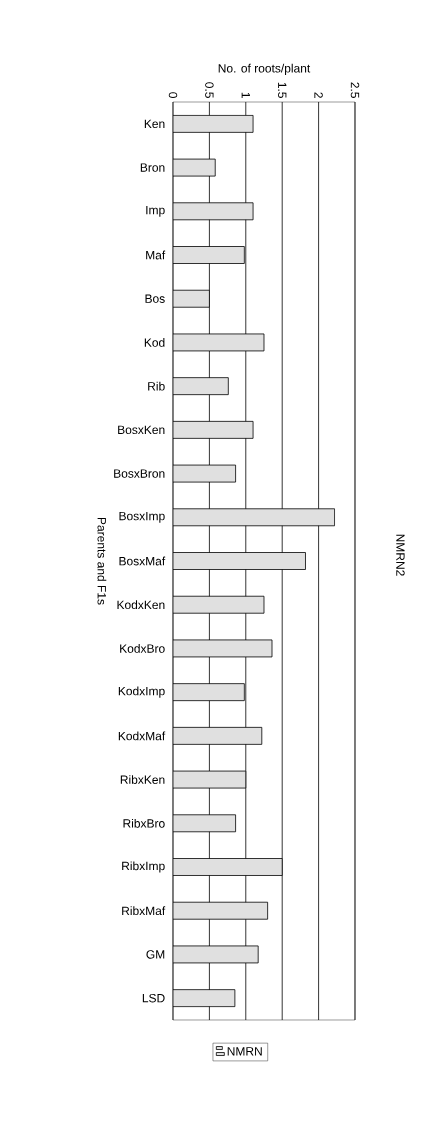 The height and width of the screenshot is (1134, 446). Describe the element at coordinates (156, 255) in the screenshot. I see `y-tick-label: Maf` at that location.